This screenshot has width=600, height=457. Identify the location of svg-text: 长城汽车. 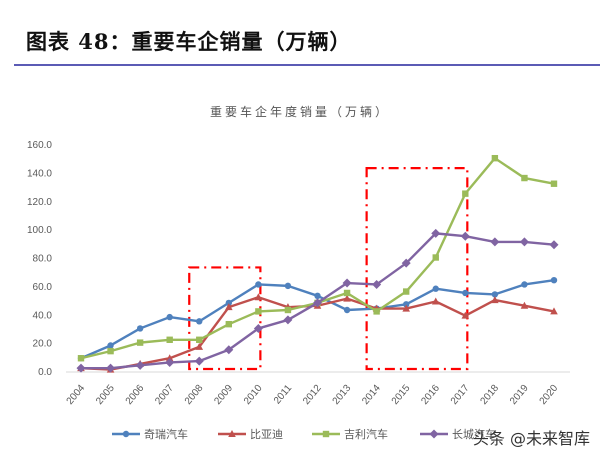
(474, 434).